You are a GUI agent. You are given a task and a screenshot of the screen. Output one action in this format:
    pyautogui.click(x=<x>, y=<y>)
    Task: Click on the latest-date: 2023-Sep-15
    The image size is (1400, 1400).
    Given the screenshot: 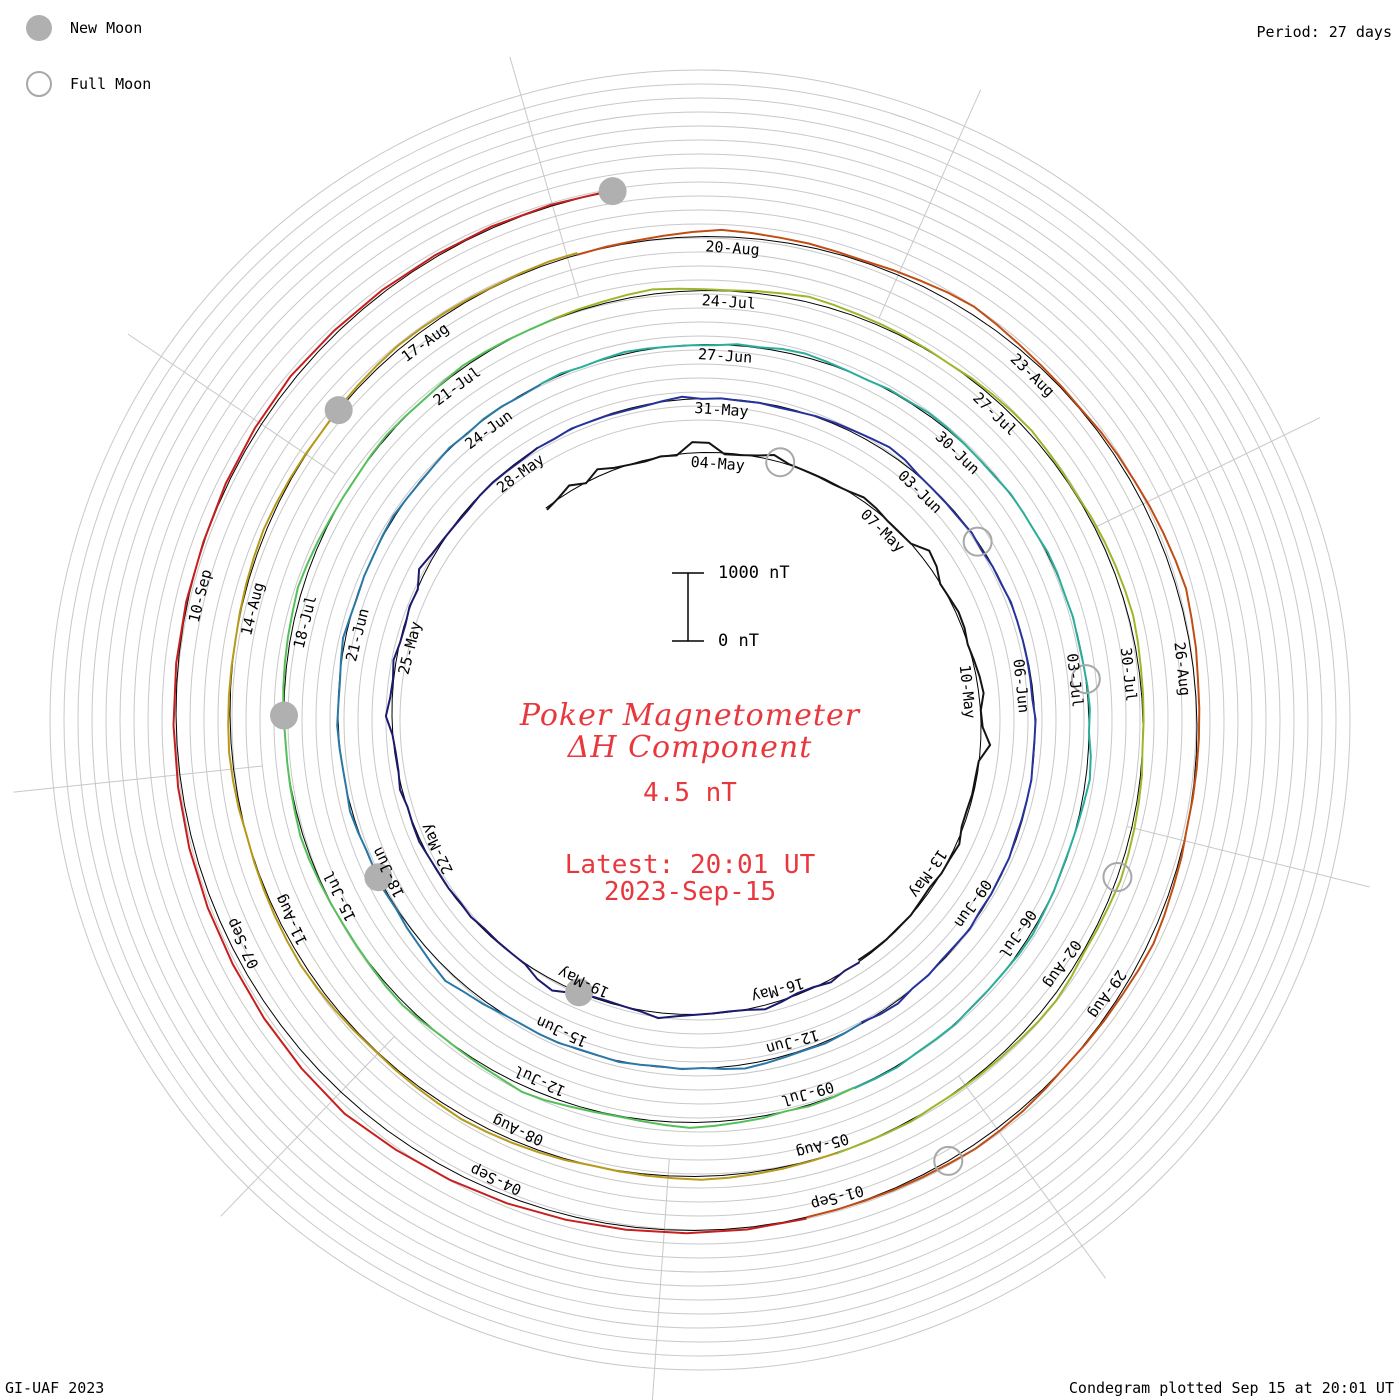 What is the action you would take?
    pyautogui.click(x=690, y=892)
    